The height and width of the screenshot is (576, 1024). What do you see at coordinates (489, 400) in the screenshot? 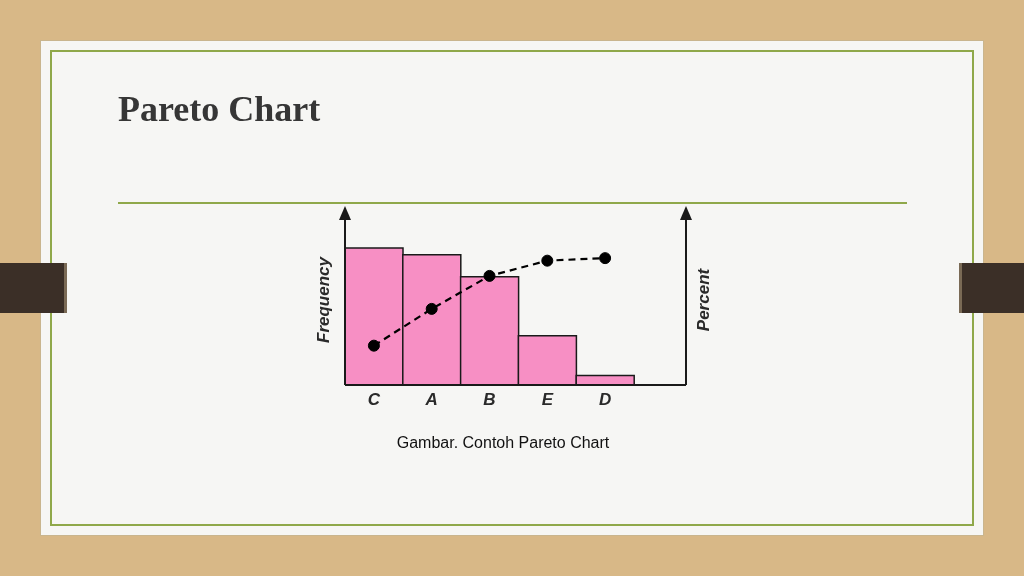
I see `x-tick-label: B` at bounding box center [489, 400].